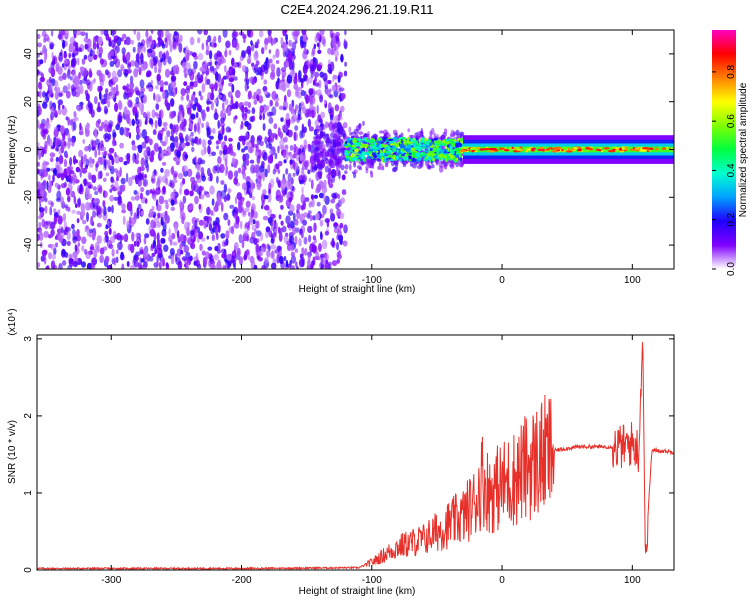 The image size is (750, 600). What do you see at coordinates (28, 244) in the screenshot?
I see `y-tick-label: -40` at bounding box center [28, 244].